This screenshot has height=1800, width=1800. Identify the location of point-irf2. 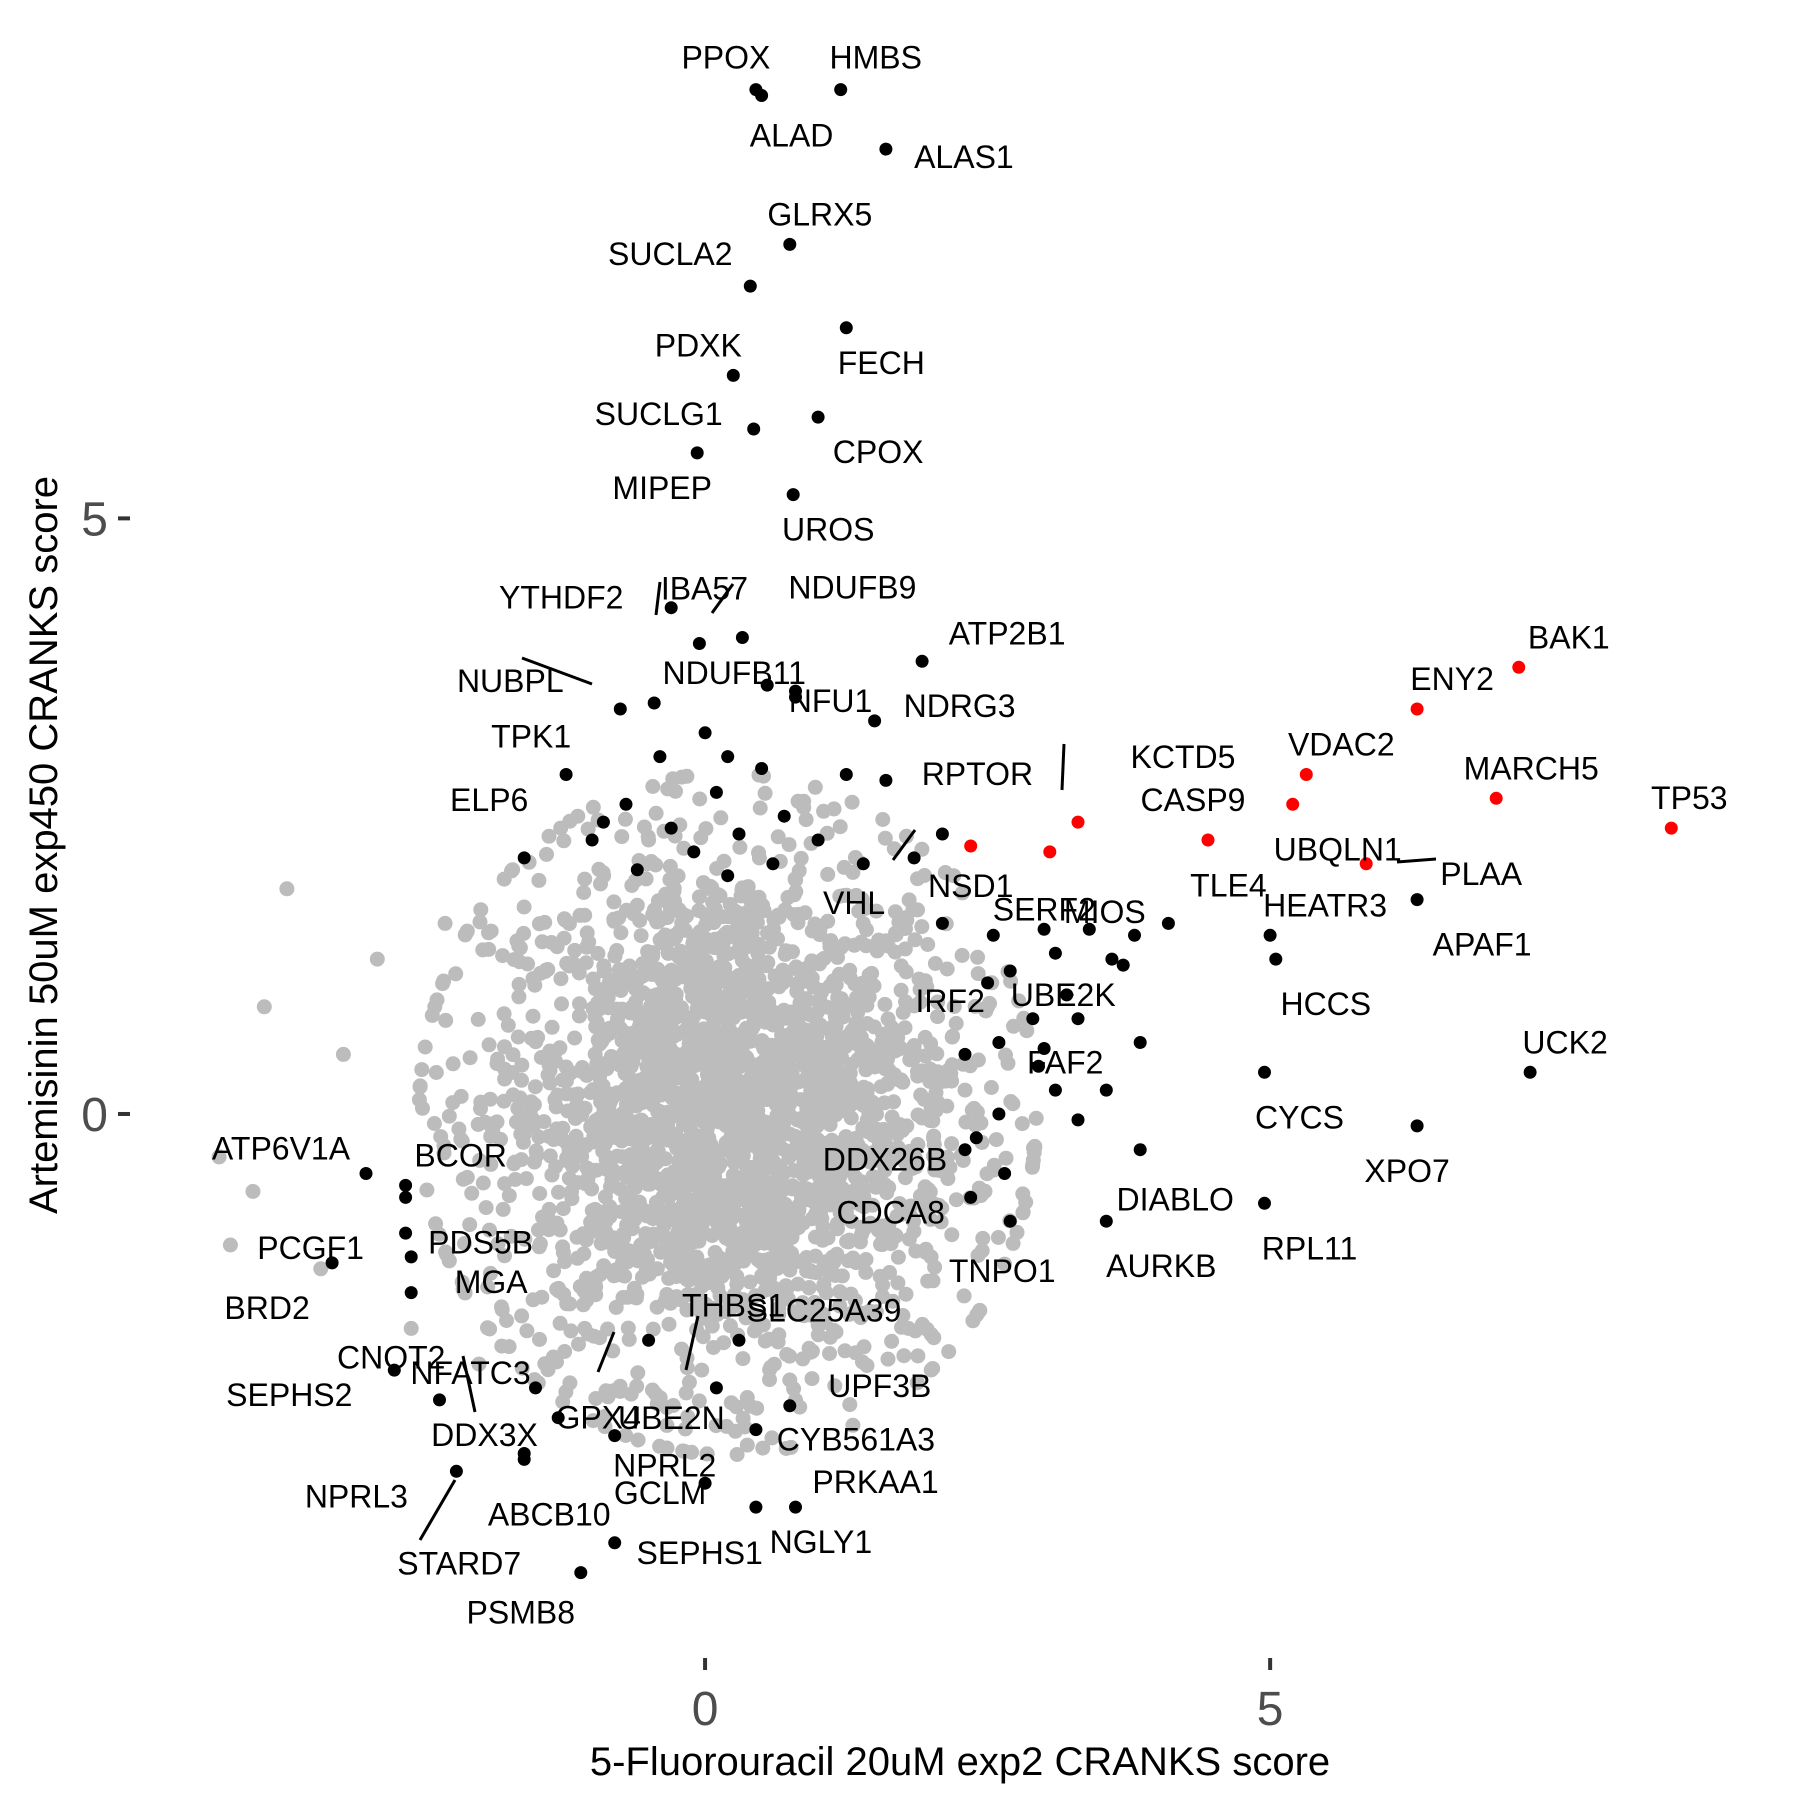
(1010, 971).